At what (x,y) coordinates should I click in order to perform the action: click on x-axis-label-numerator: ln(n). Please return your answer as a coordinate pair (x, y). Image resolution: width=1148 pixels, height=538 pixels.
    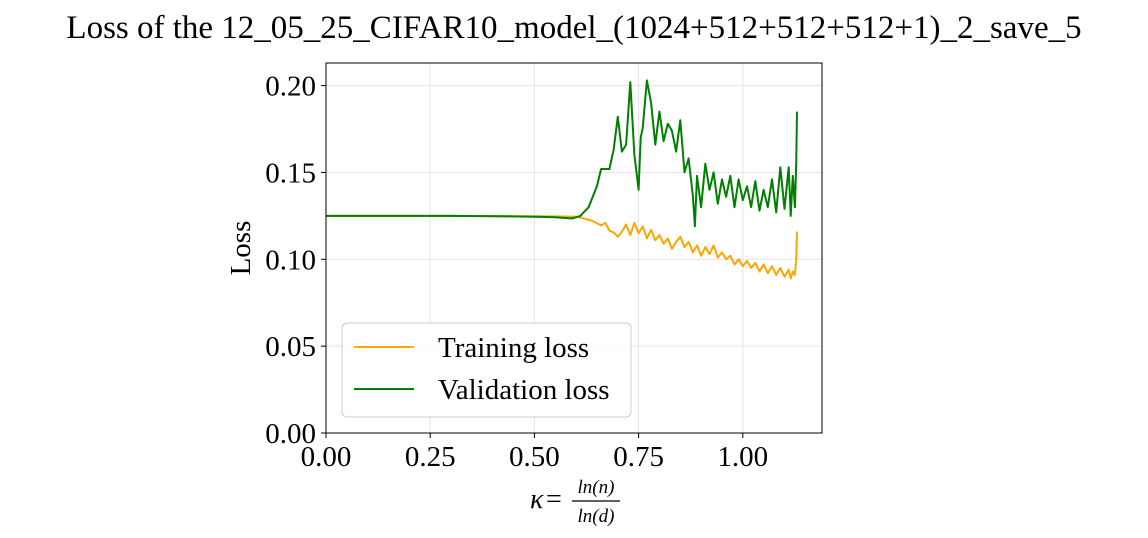
    Looking at the image, I should click on (596, 487).